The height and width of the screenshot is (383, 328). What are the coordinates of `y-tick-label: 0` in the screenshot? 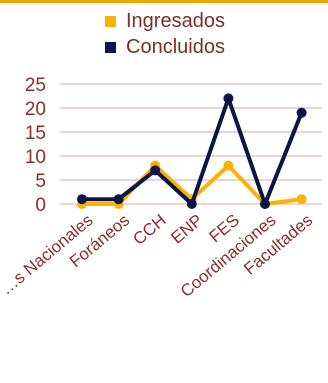 It's located at (40, 205).